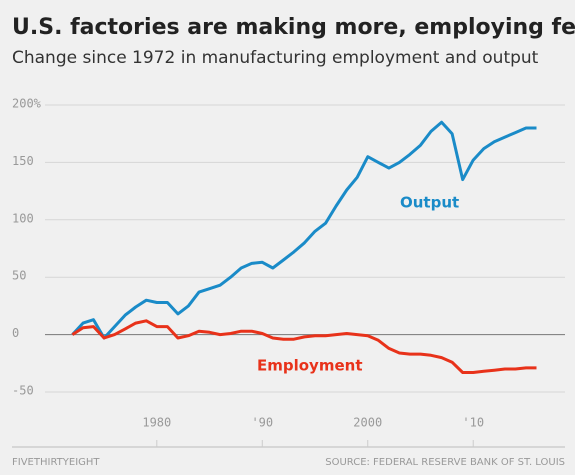 The width and height of the screenshot is (575, 475). Describe the element at coordinates (429, 203) in the screenshot. I see `series-label: Output` at that location.